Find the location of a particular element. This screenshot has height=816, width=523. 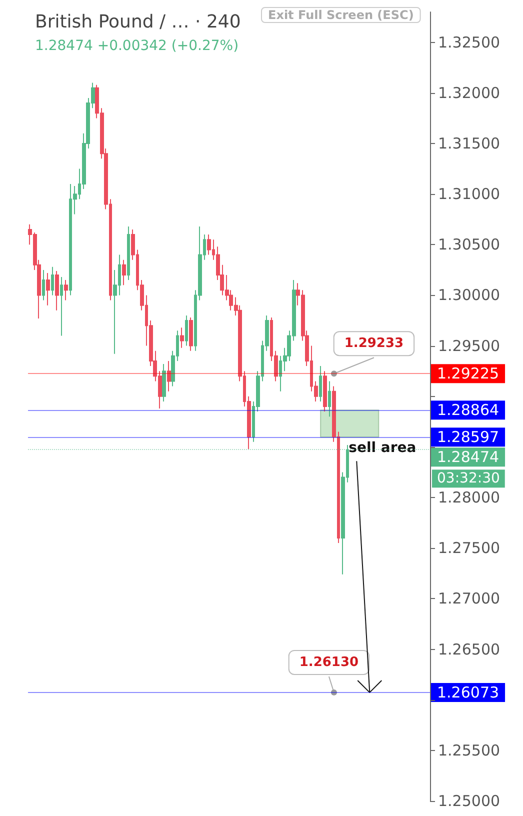

y-tick-label: 1.26500 is located at coordinates (469, 649).